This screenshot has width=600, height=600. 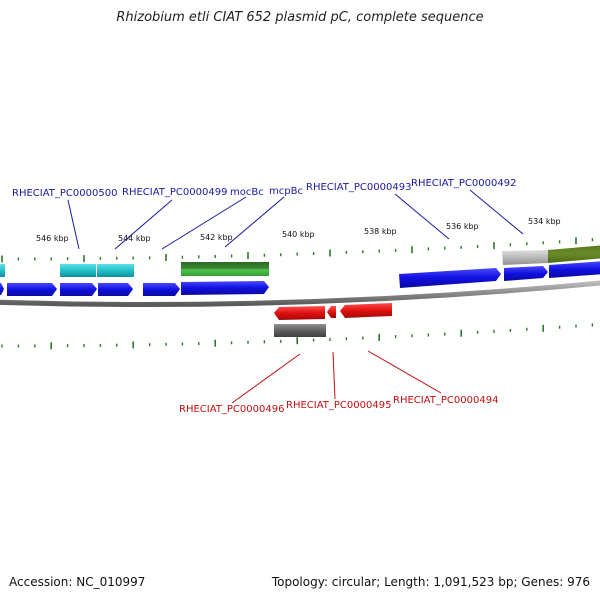 What do you see at coordinates (544, 221) in the screenshot?
I see `scale-label-534: 534 kbp` at bounding box center [544, 221].